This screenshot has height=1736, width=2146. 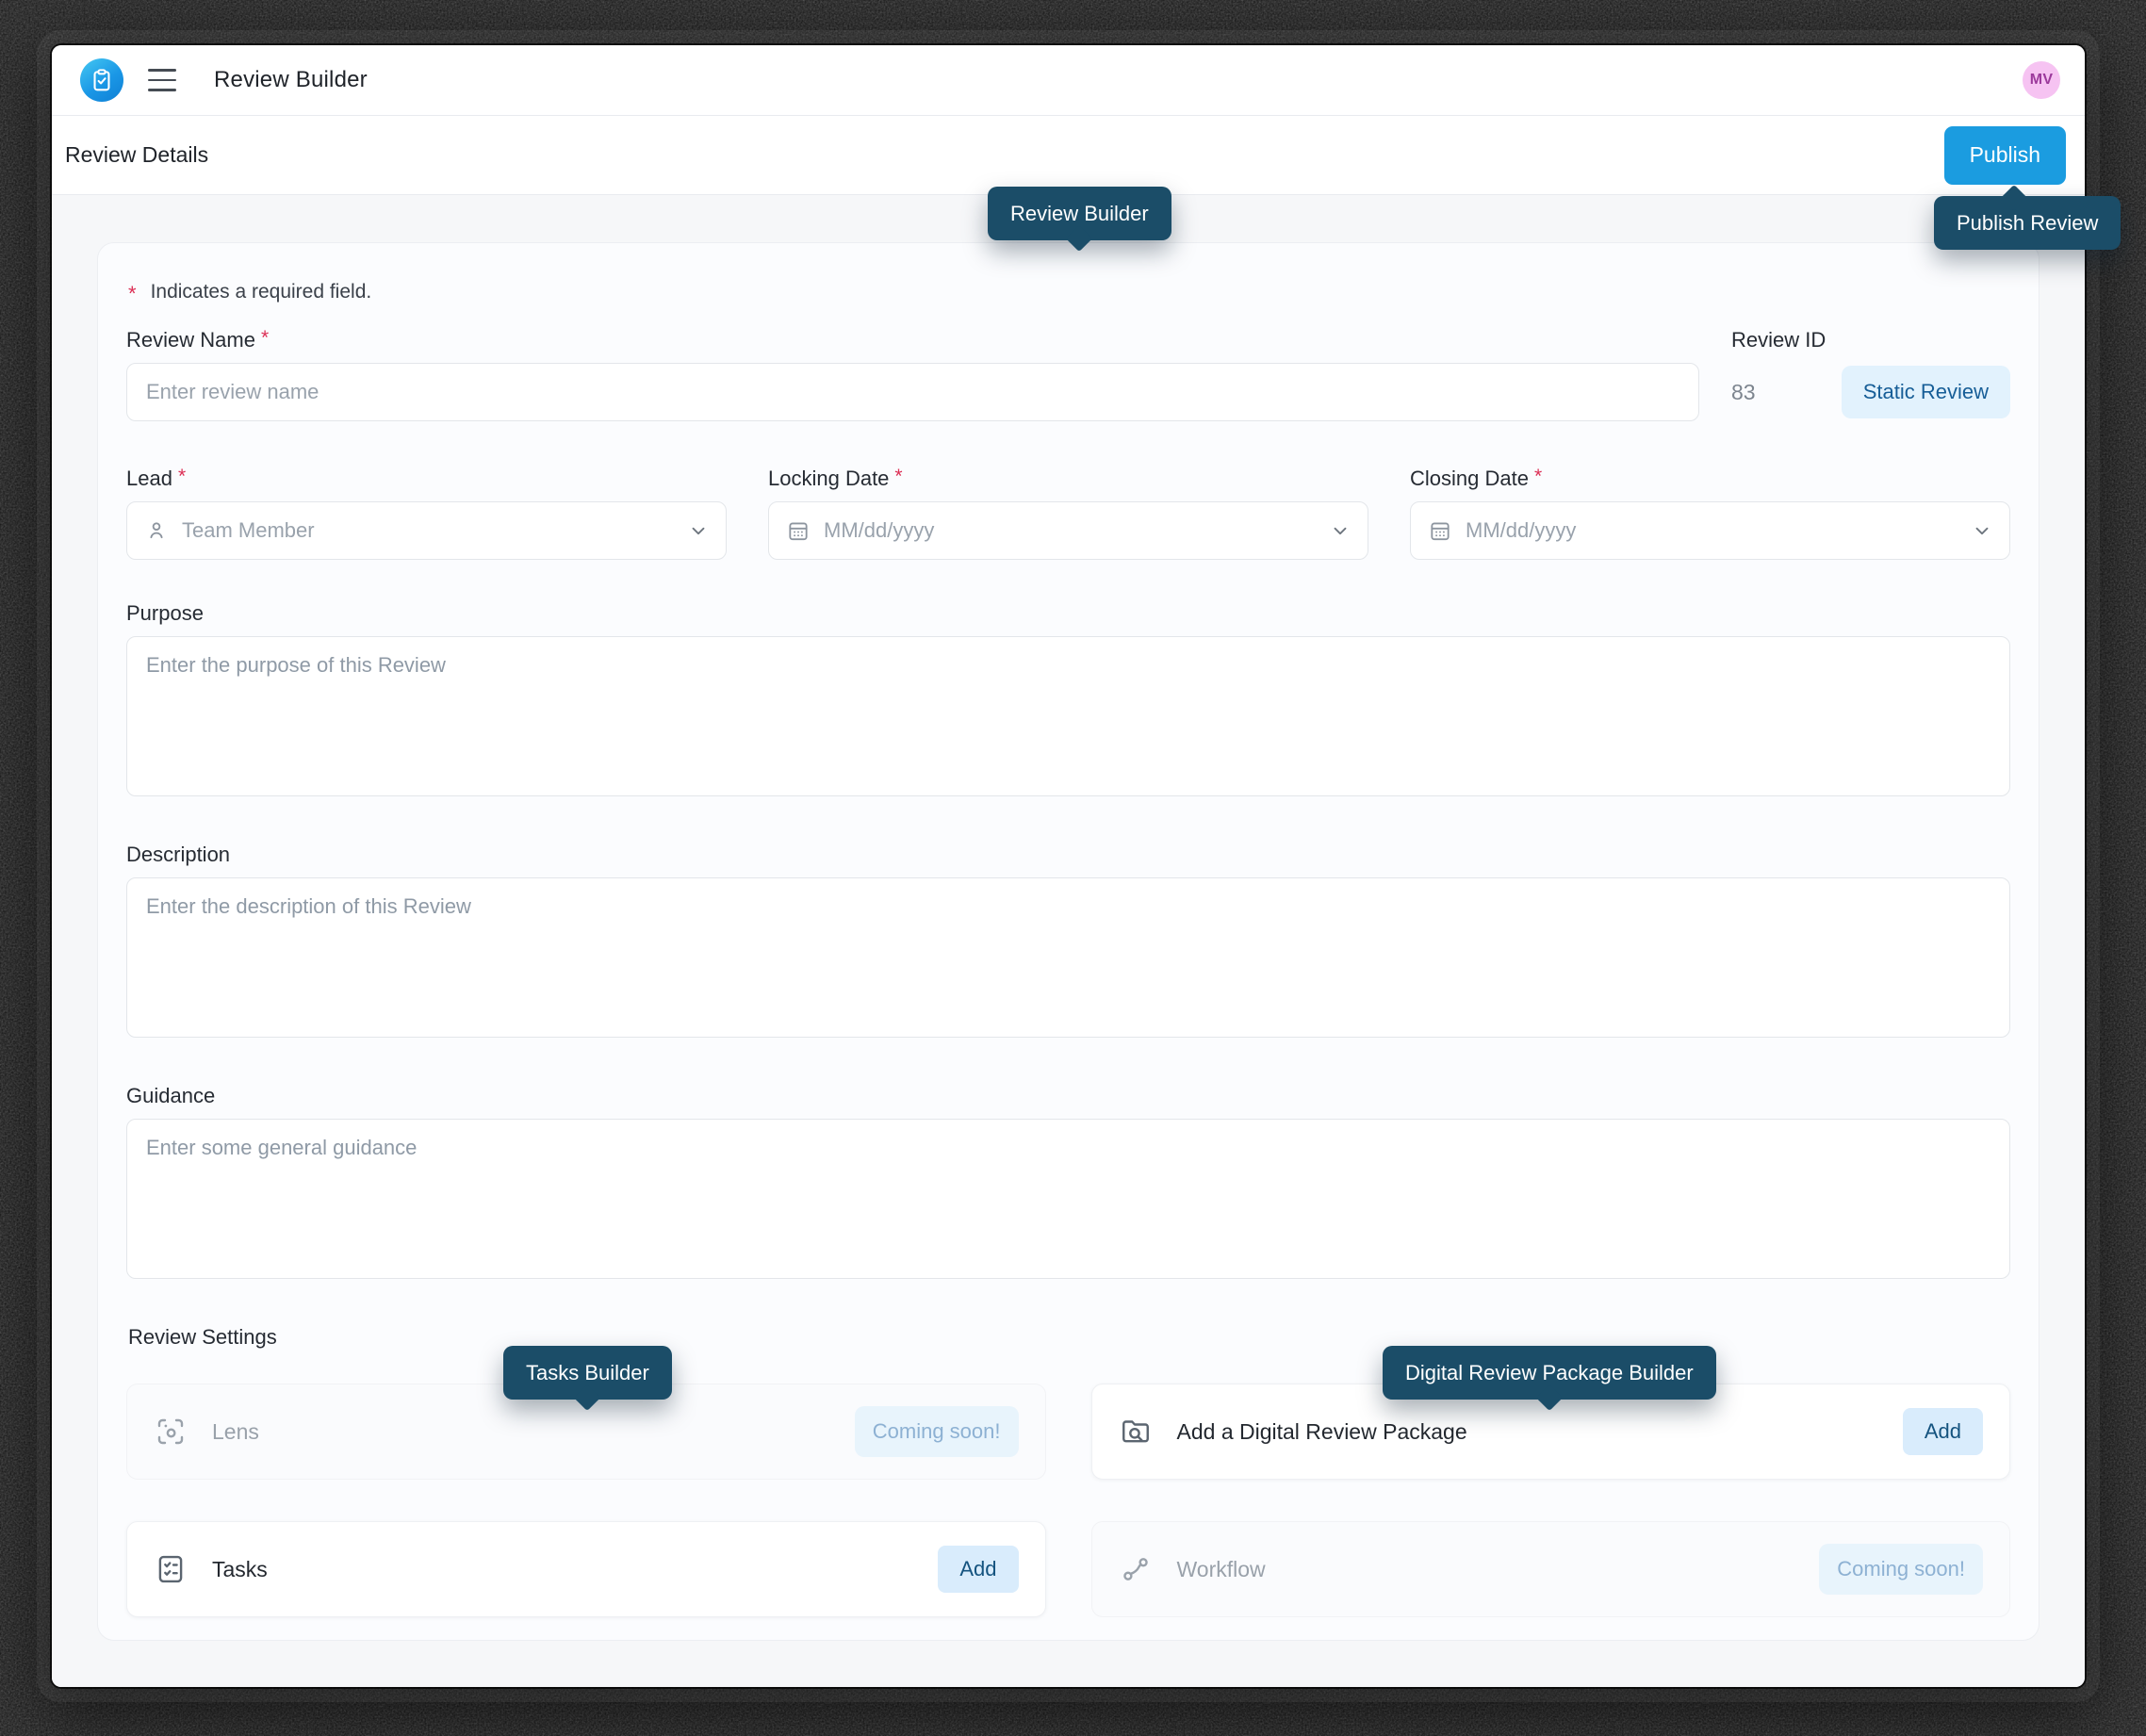 I want to click on tasks-label: Tasks, so click(x=240, y=1568).